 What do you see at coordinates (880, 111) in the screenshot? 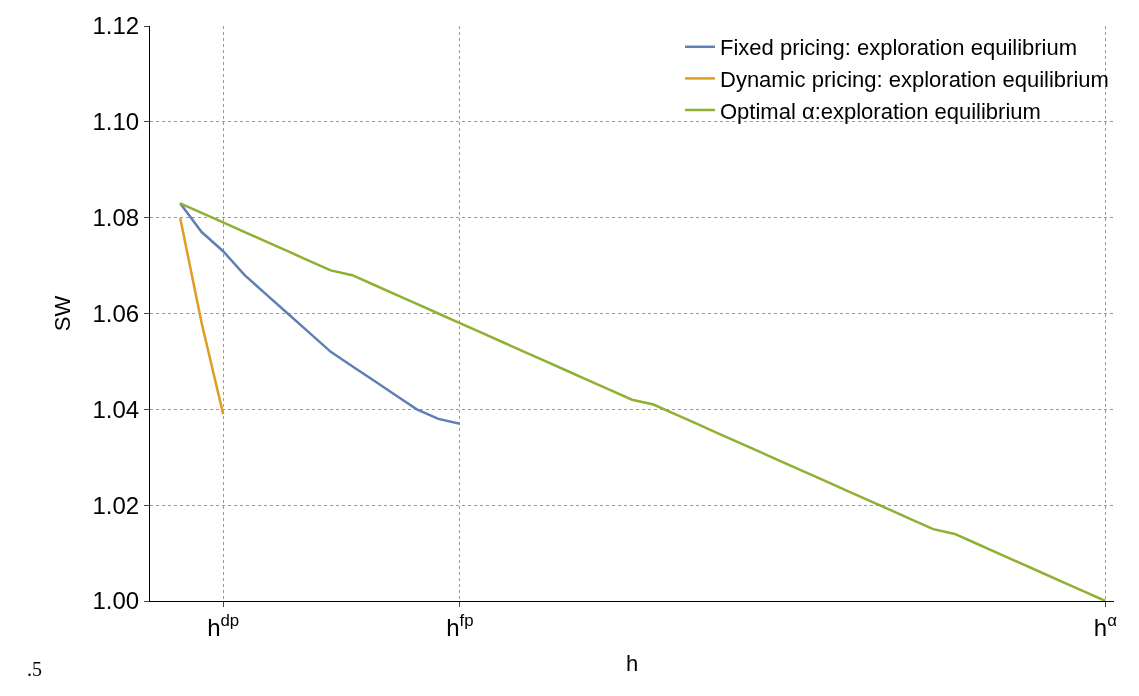
I see `legend-label: Optimal α:exploration equilibrium` at bounding box center [880, 111].